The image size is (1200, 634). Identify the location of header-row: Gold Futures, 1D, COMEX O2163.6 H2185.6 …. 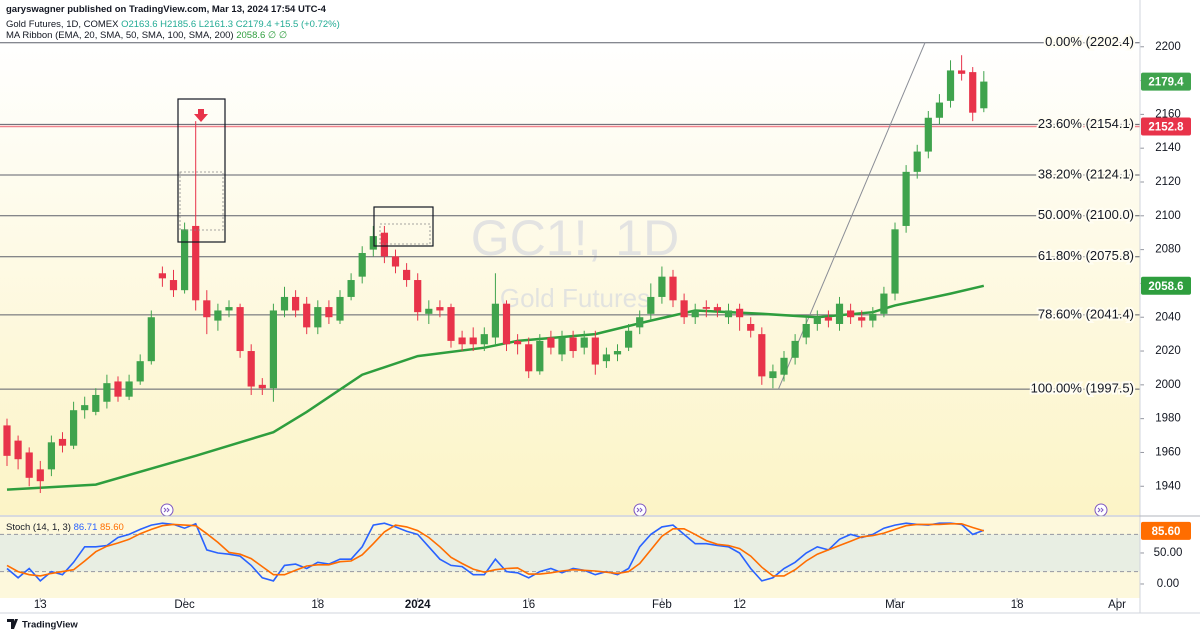
(173, 24).